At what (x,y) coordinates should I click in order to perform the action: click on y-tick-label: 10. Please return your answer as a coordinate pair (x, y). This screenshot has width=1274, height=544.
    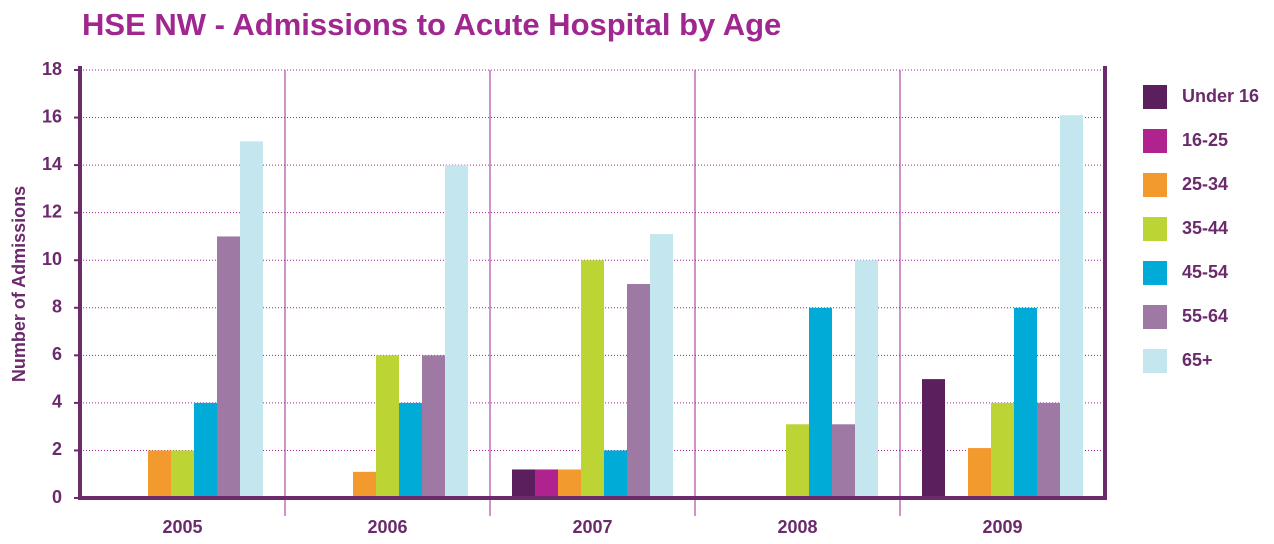
    Looking at the image, I should click on (52, 259).